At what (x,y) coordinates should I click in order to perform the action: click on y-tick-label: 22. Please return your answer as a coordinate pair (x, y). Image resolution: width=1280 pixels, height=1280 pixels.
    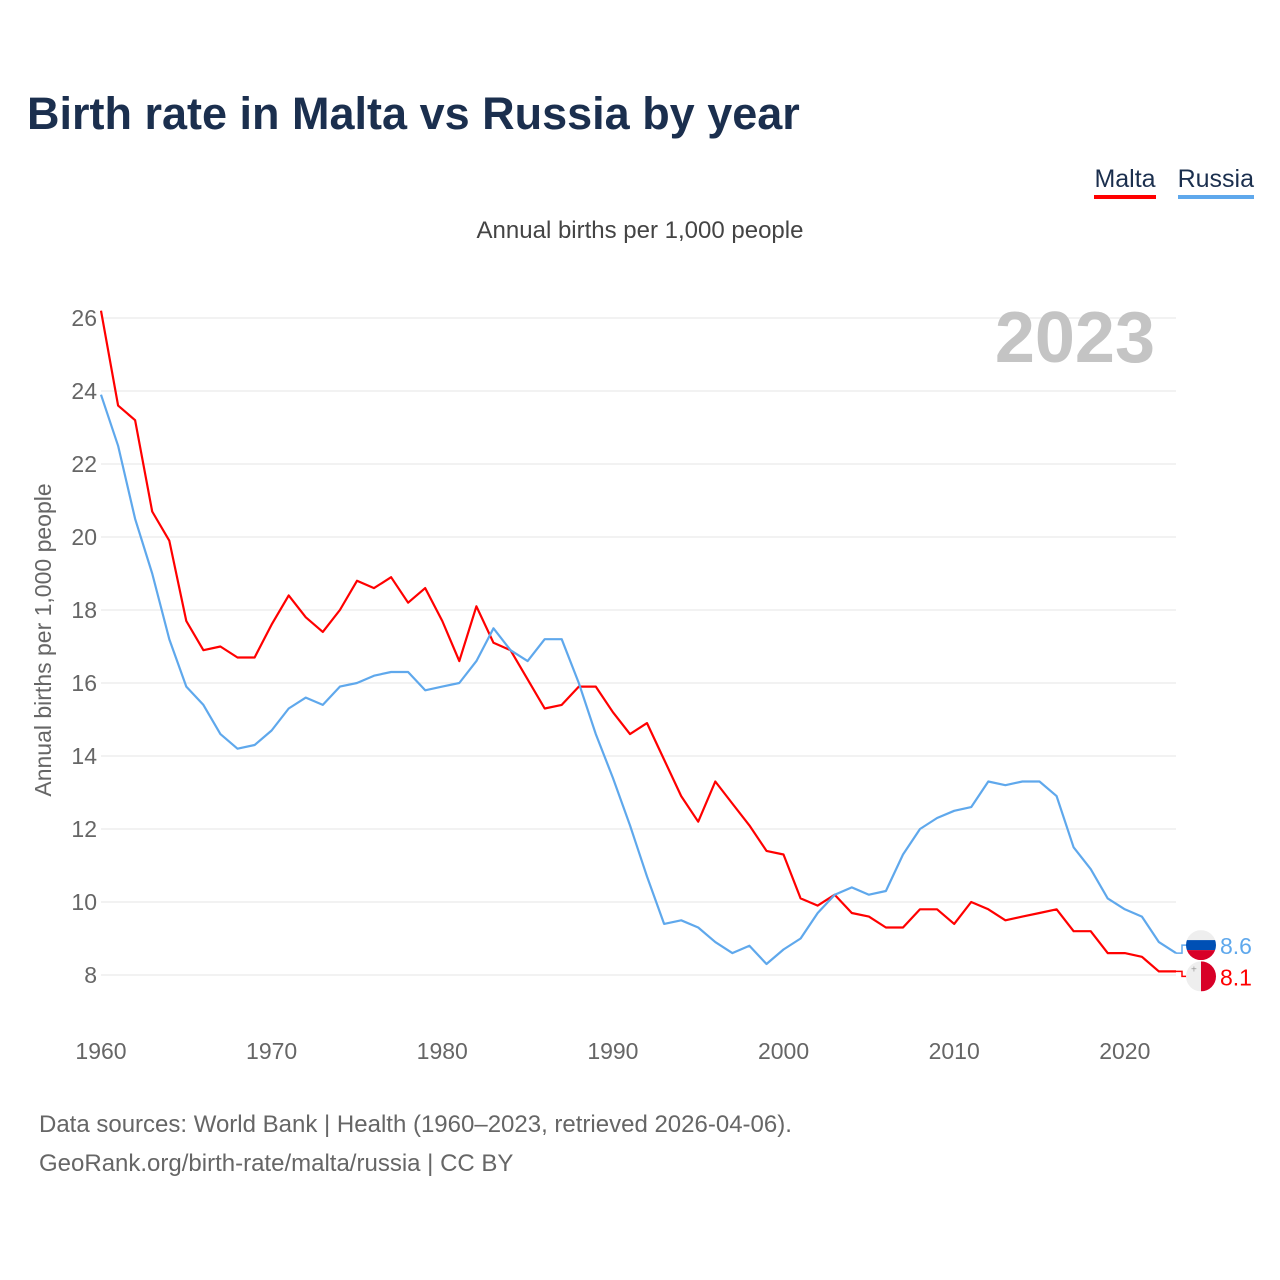
    Looking at the image, I should click on (84, 464).